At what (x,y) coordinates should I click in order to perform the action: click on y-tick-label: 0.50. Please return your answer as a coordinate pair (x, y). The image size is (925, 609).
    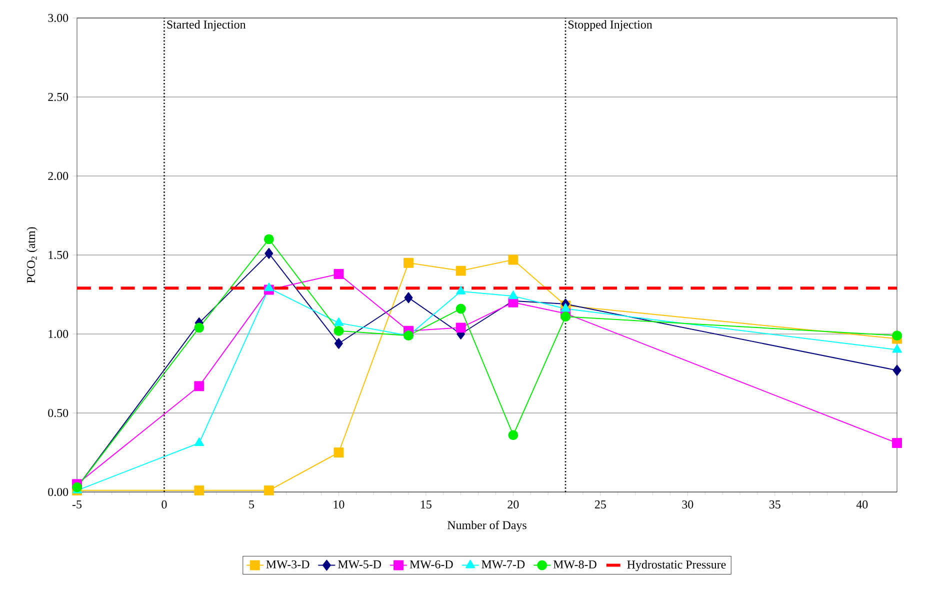
    Looking at the image, I should click on (58, 413).